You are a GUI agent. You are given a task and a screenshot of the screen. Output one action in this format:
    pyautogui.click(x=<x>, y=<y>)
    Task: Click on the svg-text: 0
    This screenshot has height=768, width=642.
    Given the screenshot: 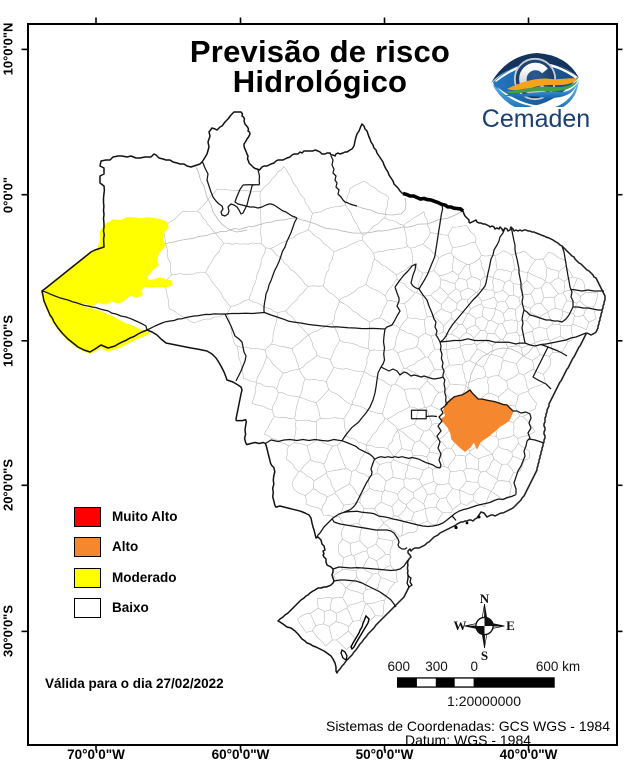 What is the action you would take?
    pyautogui.click(x=474, y=666)
    